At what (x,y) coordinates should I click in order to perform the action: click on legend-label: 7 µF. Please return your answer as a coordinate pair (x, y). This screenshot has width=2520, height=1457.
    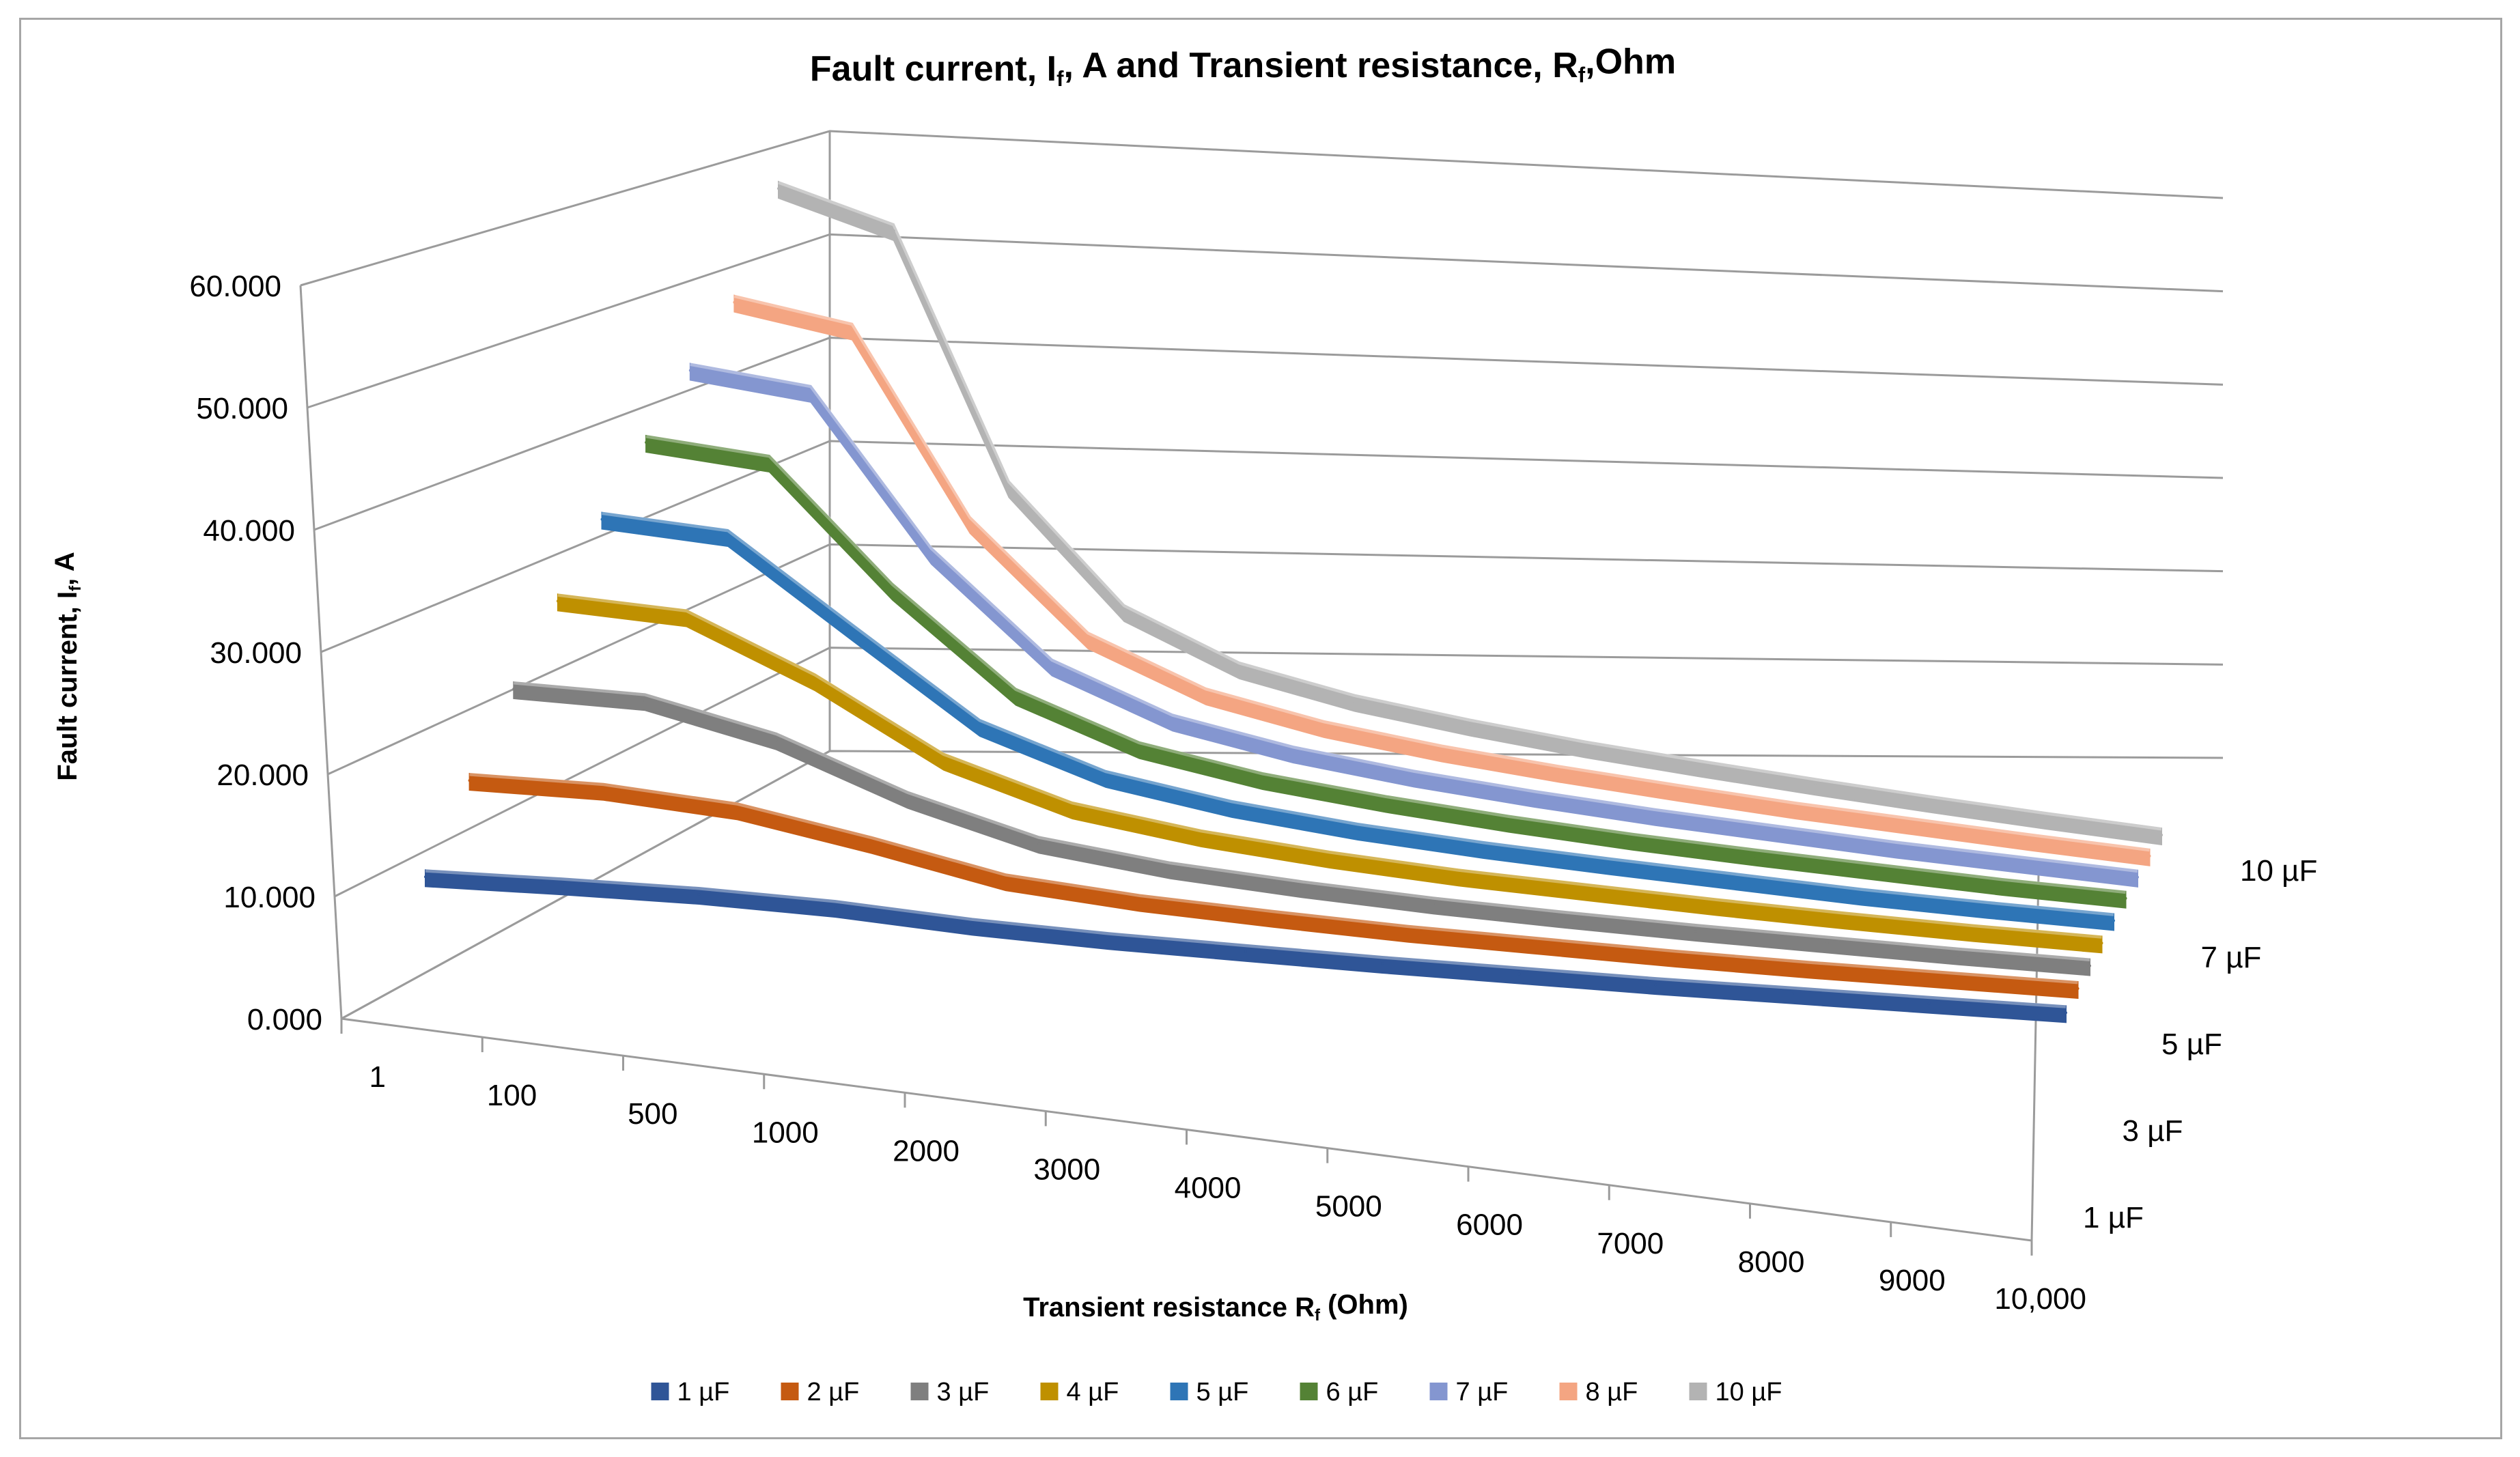
    Looking at the image, I should click on (1482, 1392).